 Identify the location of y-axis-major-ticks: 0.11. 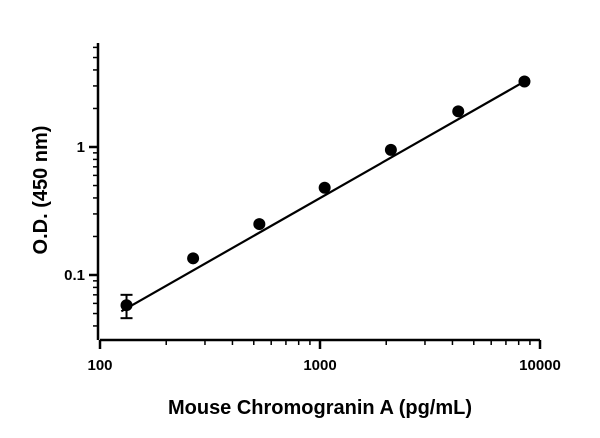
(81, 211).